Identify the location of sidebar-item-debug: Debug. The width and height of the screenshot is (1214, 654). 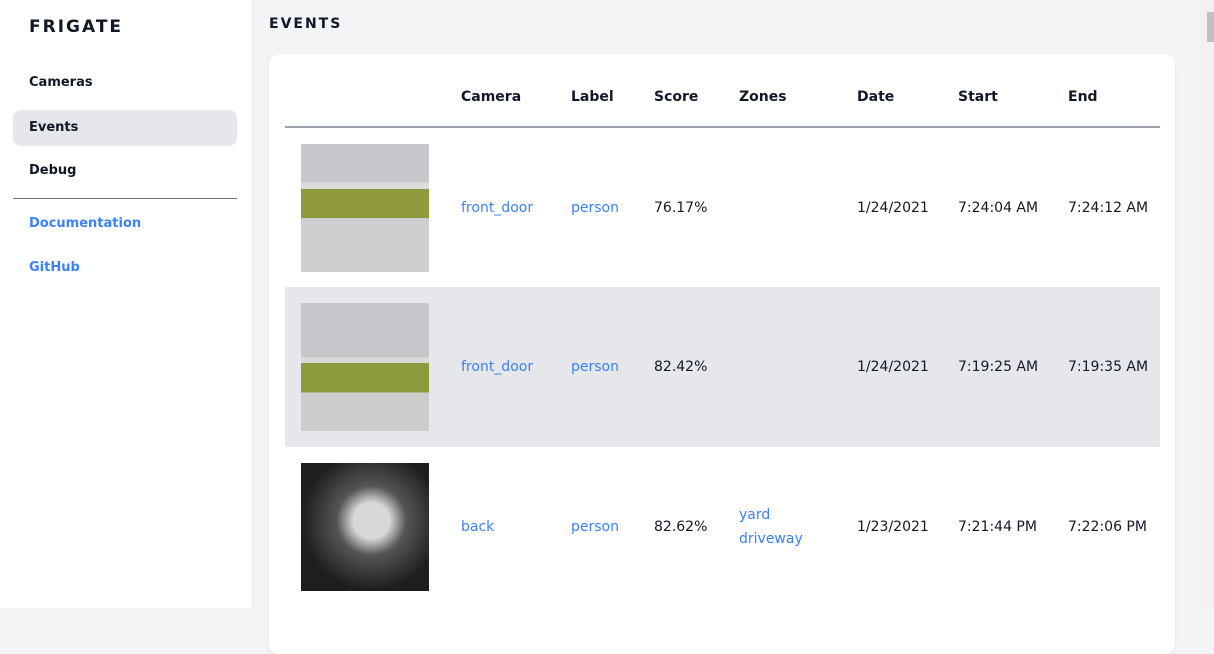
(53, 170).